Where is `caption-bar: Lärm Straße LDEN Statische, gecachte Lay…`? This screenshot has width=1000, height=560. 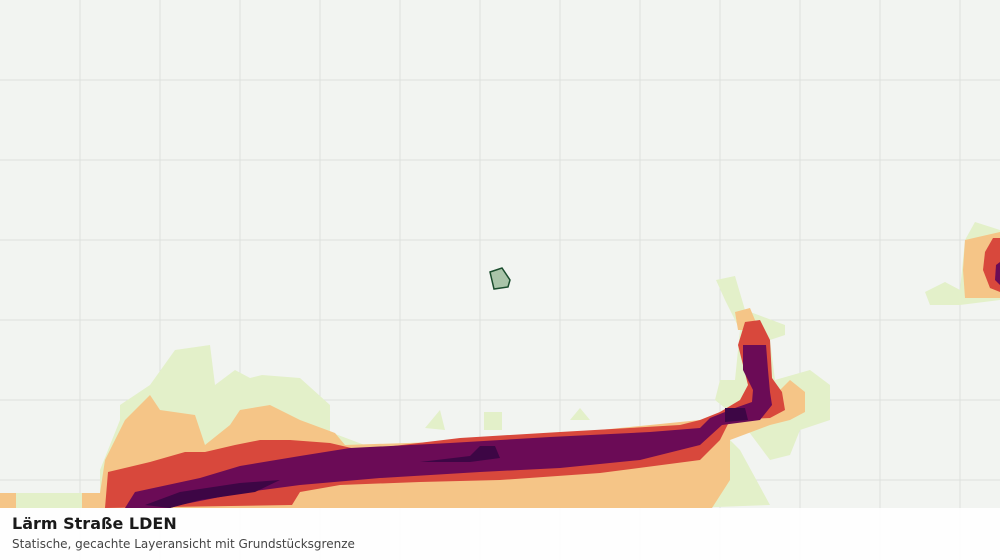
caption-bar: Lärm Straße LDEN Statische, gecachte Lay… is located at coordinates (500, 534).